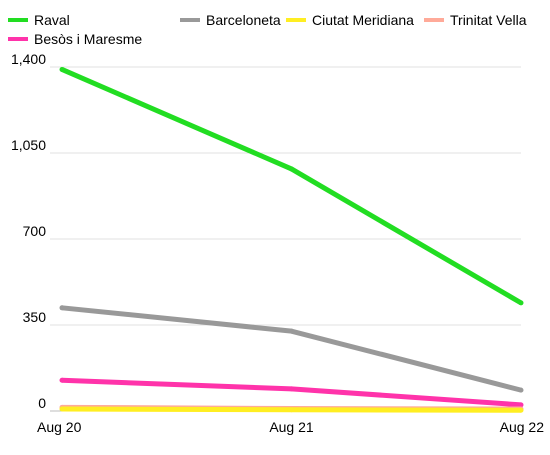 The image size is (550, 455). Describe the element at coordinates (52, 20) in the screenshot. I see `legend-label: Raval` at that location.